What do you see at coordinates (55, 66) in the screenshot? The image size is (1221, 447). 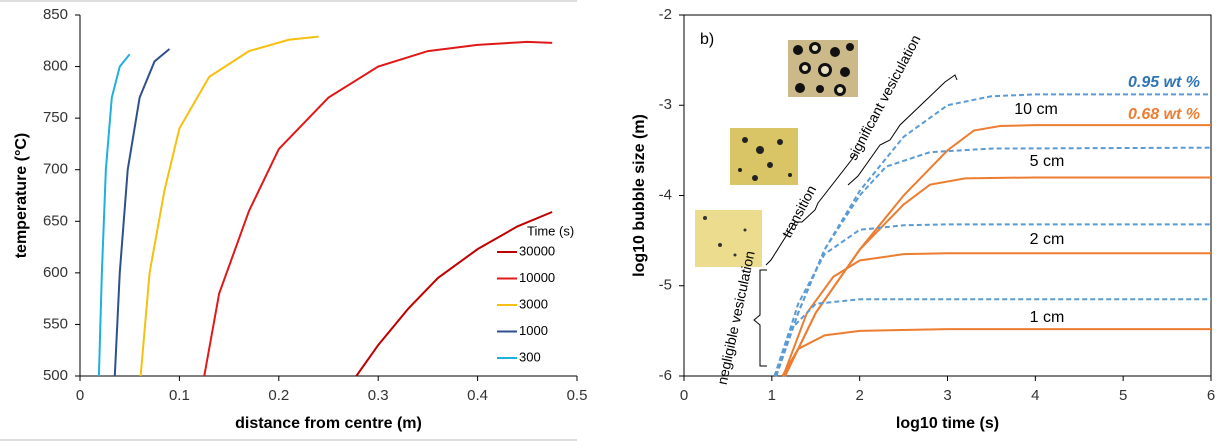 I see `y-tick-label: 800` at bounding box center [55, 66].